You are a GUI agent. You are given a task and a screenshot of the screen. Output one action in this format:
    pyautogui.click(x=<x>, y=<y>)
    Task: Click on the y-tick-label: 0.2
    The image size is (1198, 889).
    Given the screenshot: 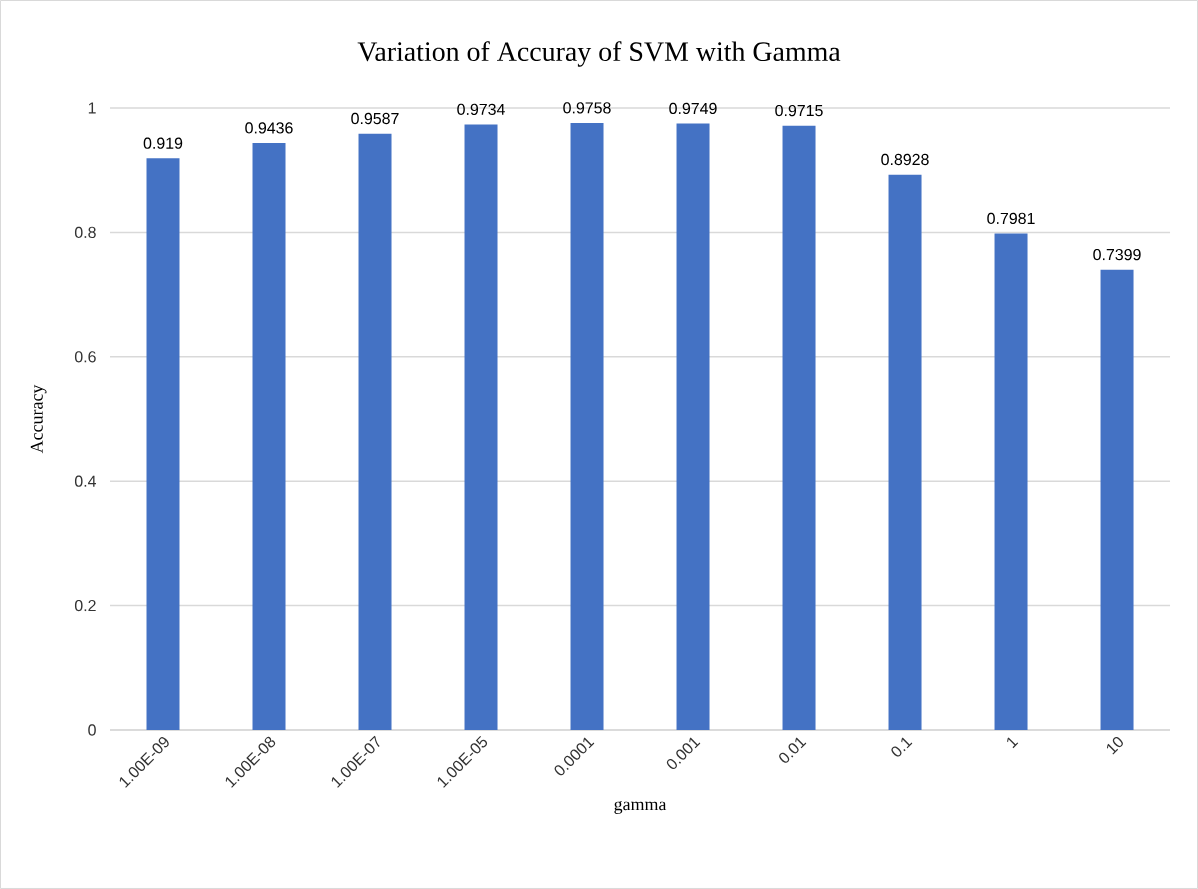 What is the action you would take?
    pyautogui.click(x=85, y=605)
    